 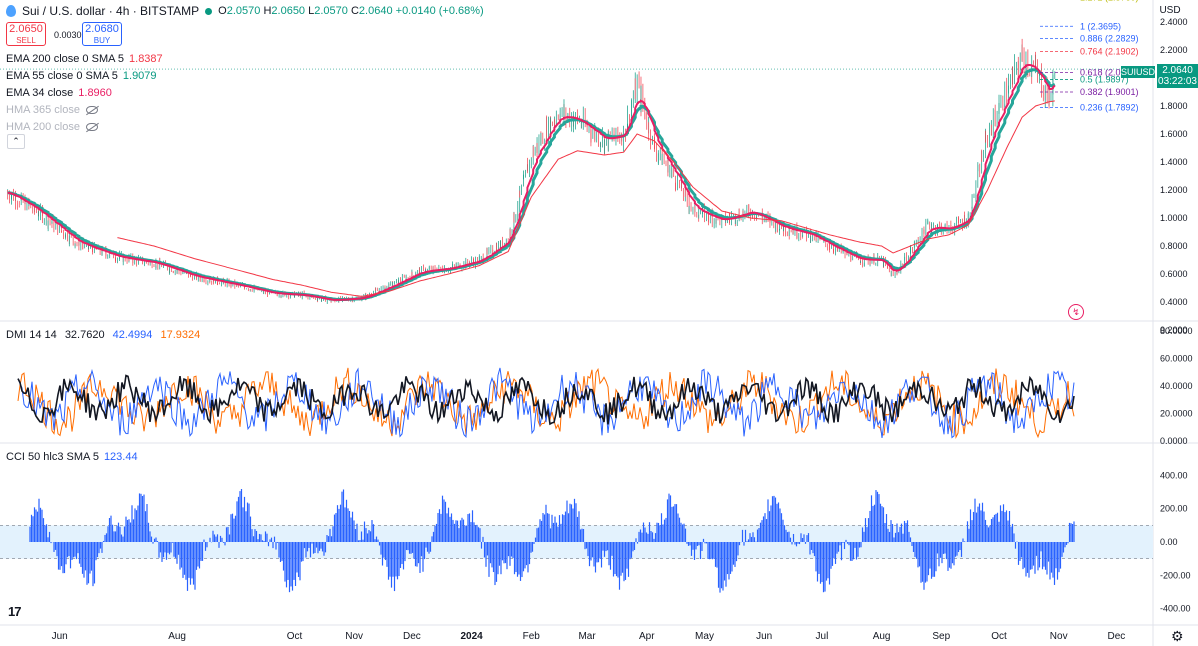 What do you see at coordinates (822, 636) in the screenshot?
I see `time-axis-label: Jul` at bounding box center [822, 636].